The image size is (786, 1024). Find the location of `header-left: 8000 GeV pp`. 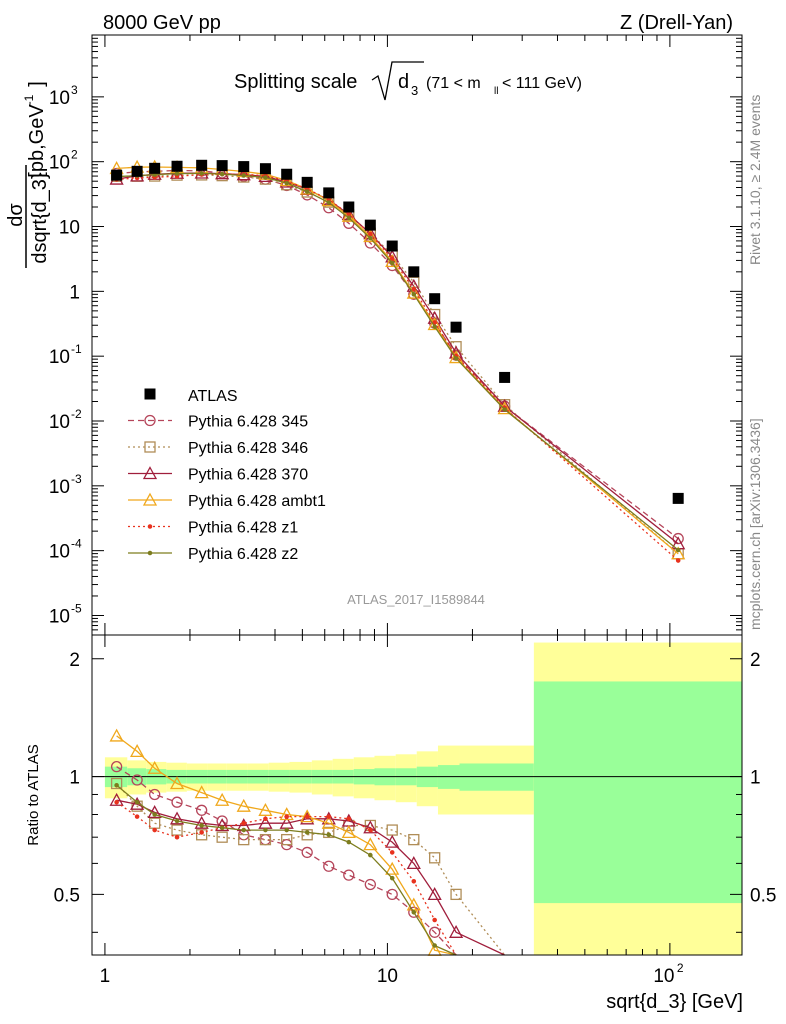

header-left: 8000 GeV pp is located at coordinates (162, 23).